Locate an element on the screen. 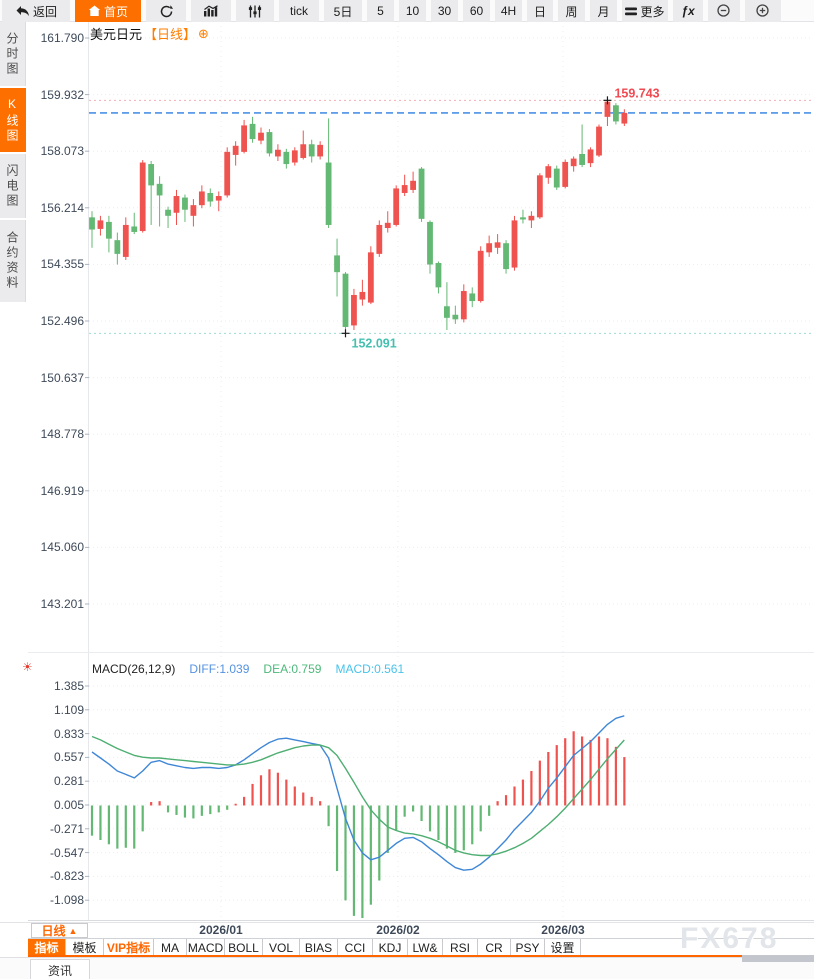  panel-divider is located at coordinates (421, 652).